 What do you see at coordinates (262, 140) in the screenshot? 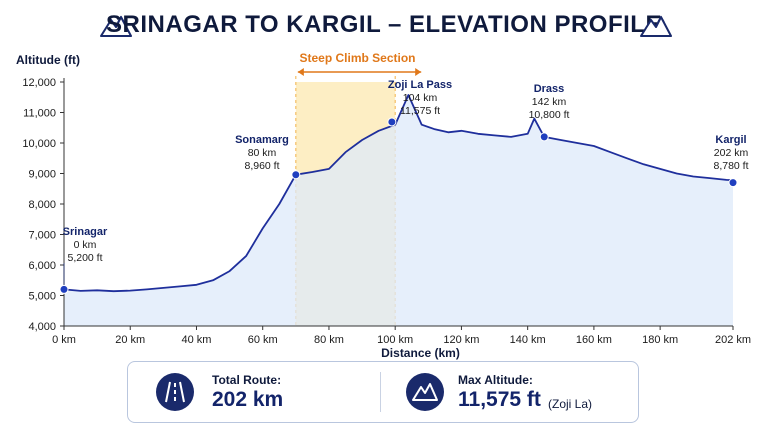
I see `annotation-name: Sonamarg` at bounding box center [262, 140].